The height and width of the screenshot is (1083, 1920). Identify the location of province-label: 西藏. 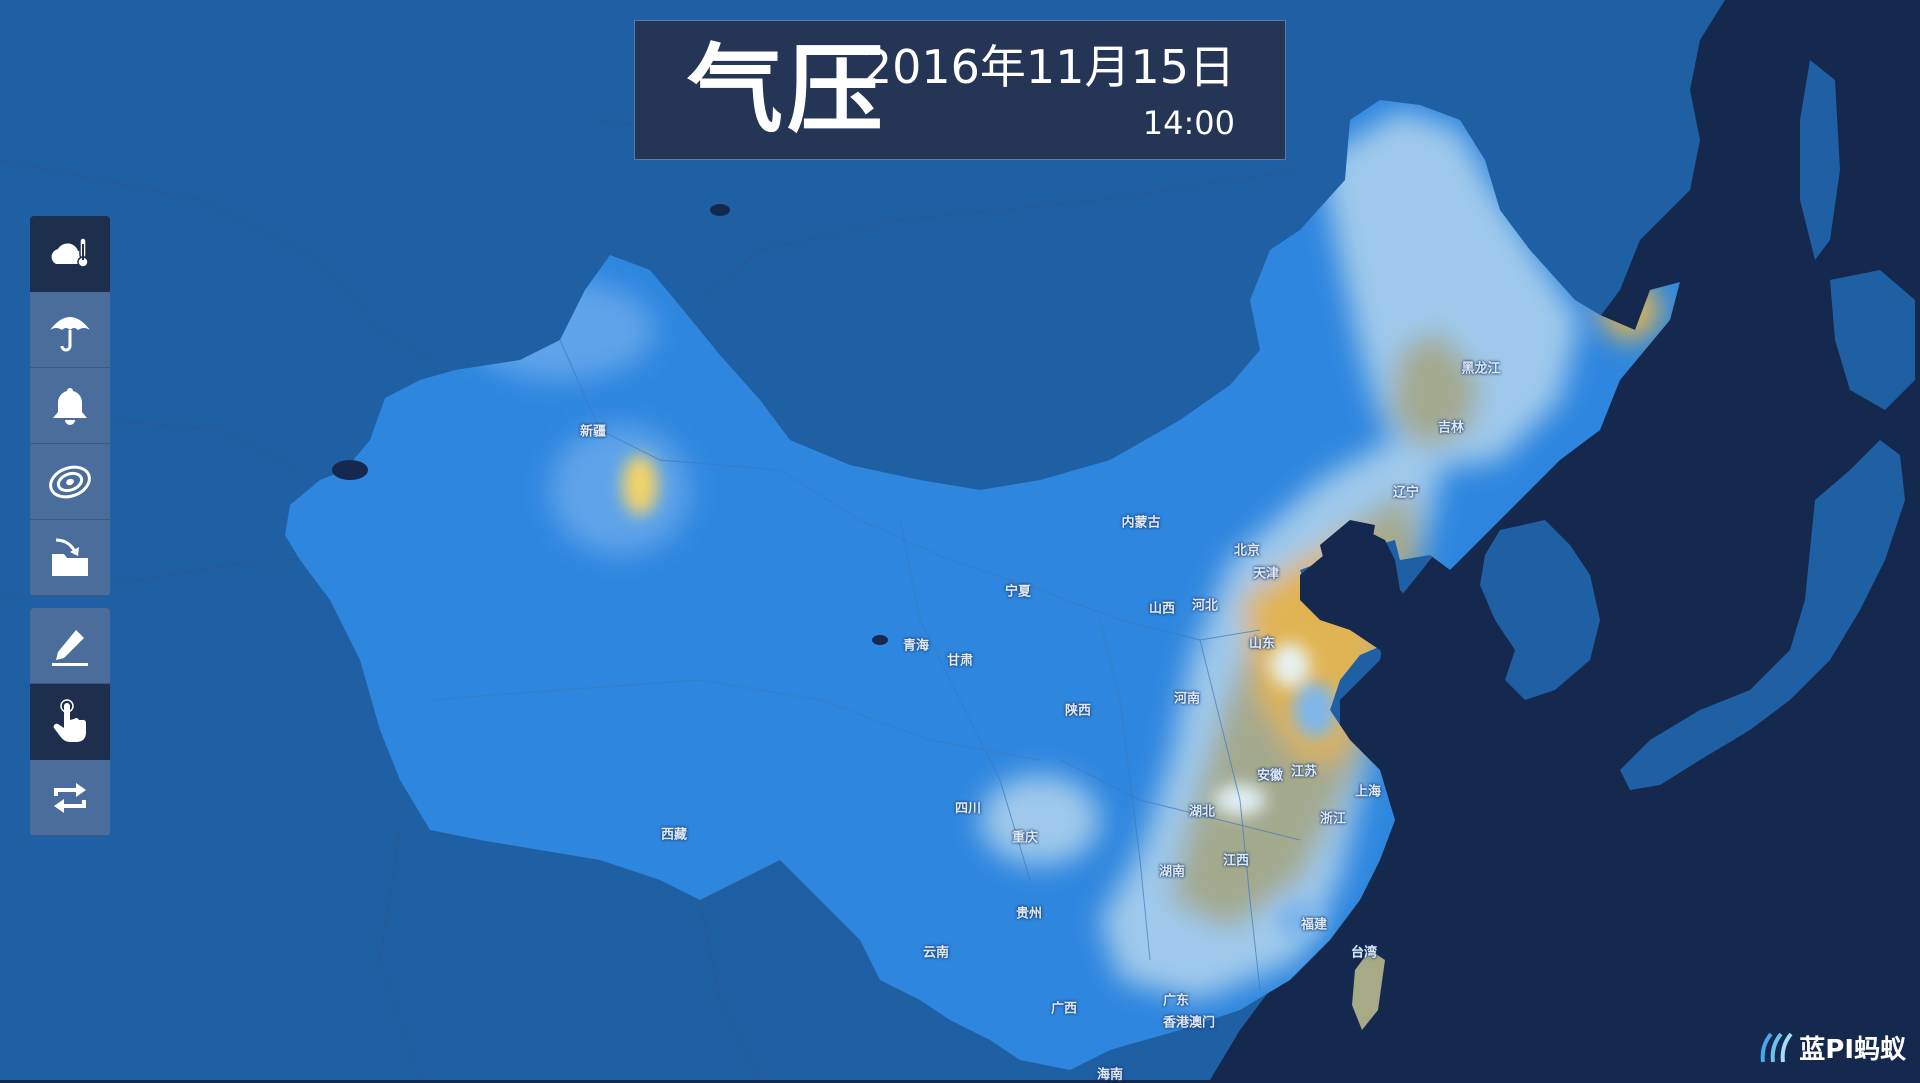
(674, 835).